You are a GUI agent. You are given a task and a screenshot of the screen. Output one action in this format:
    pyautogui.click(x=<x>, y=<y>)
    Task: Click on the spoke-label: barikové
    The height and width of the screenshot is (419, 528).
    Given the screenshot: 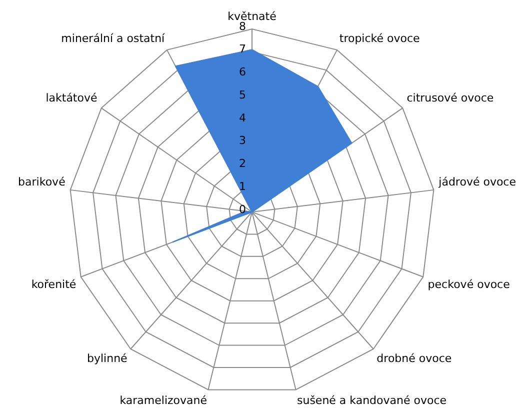 What is the action you would take?
    pyautogui.click(x=42, y=182)
    